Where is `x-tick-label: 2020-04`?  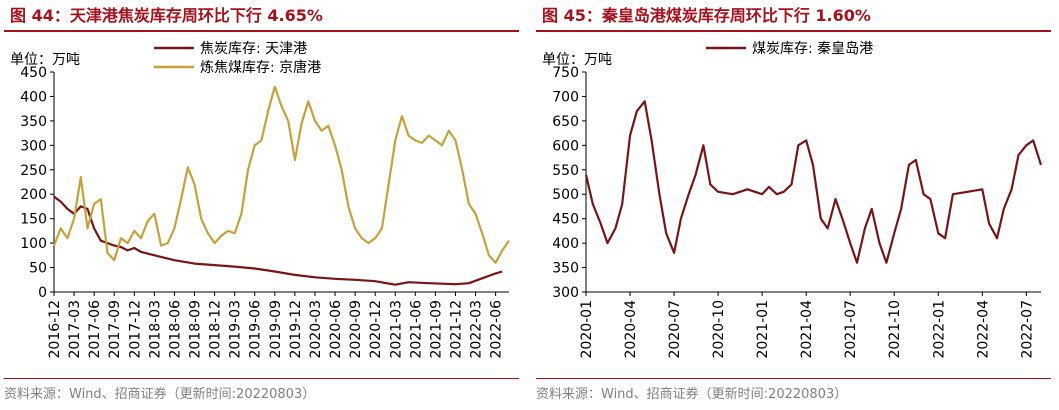 x-tick-label: 2020-04 is located at coordinates (631, 329).